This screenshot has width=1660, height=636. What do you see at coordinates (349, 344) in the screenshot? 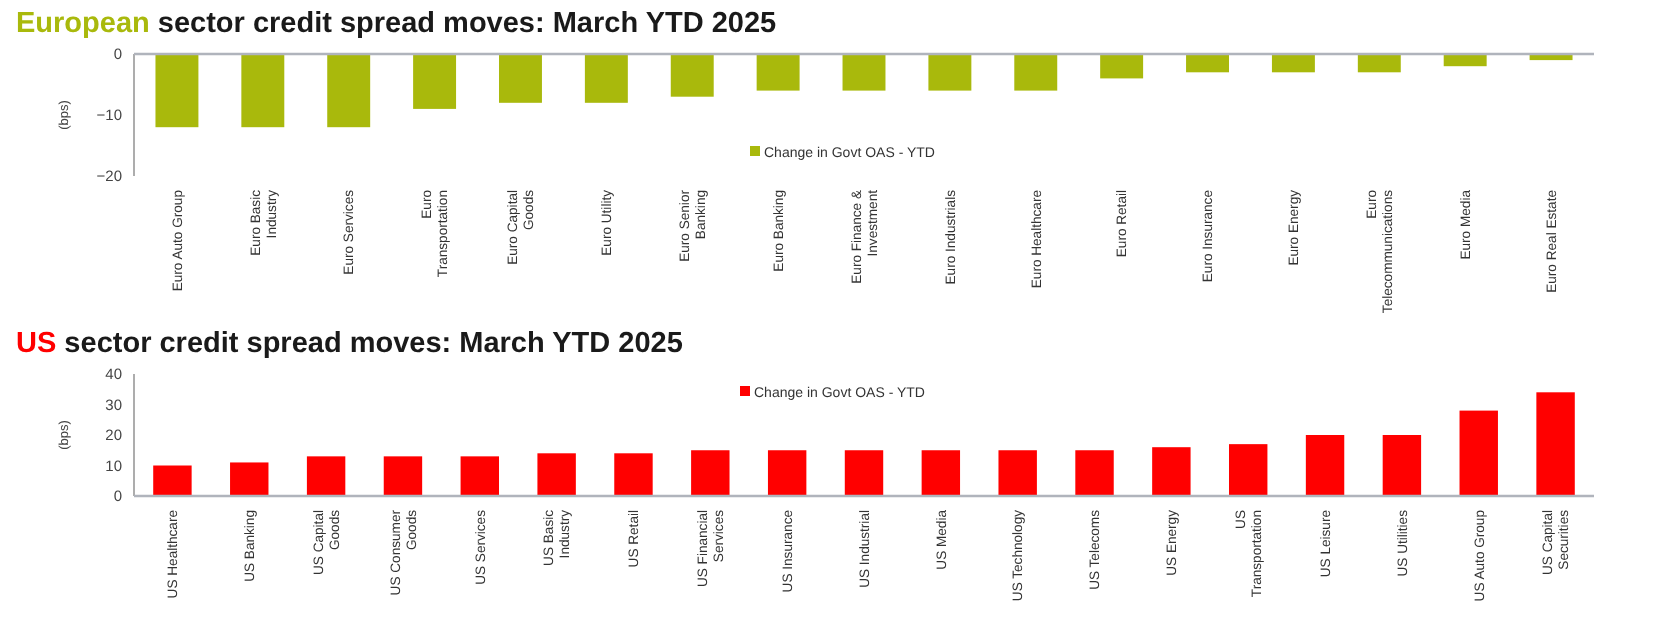
I see `chart-title: US sector credit spread moves: March YTD 2025` at bounding box center [349, 344].